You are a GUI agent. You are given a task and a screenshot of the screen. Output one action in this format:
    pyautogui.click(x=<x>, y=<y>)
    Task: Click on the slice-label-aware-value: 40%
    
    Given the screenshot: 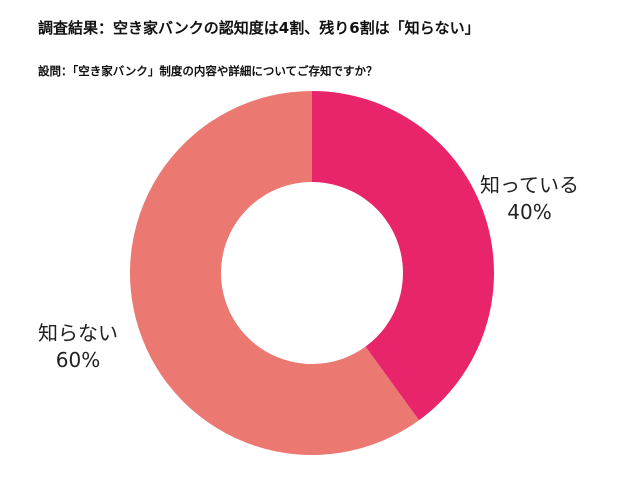 What is the action you would take?
    pyautogui.click(x=529, y=212)
    